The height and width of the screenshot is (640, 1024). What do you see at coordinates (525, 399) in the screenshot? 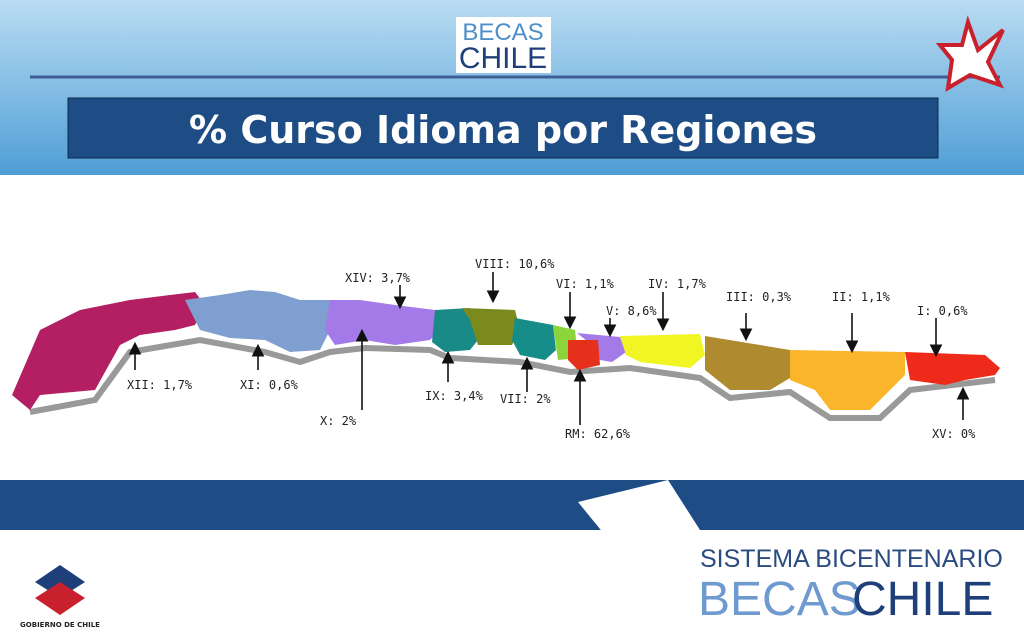
I see `region-label: VII: 2%` at bounding box center [525, 399].